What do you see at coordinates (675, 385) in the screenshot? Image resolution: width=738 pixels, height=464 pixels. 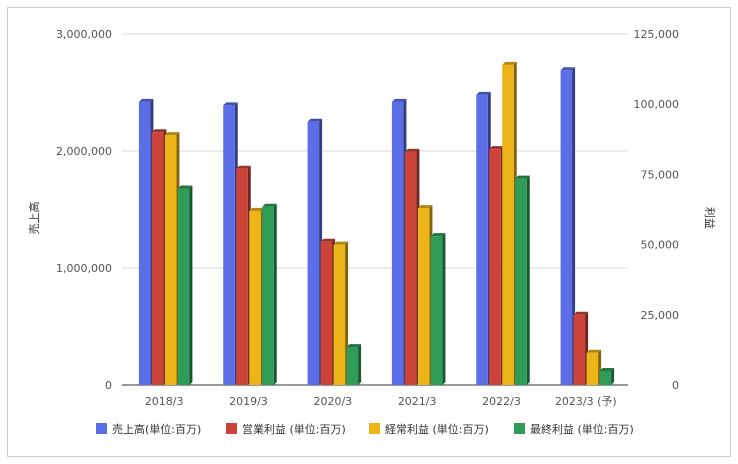 I see `right-tick-label: 0` at bounding box center [675, 385].